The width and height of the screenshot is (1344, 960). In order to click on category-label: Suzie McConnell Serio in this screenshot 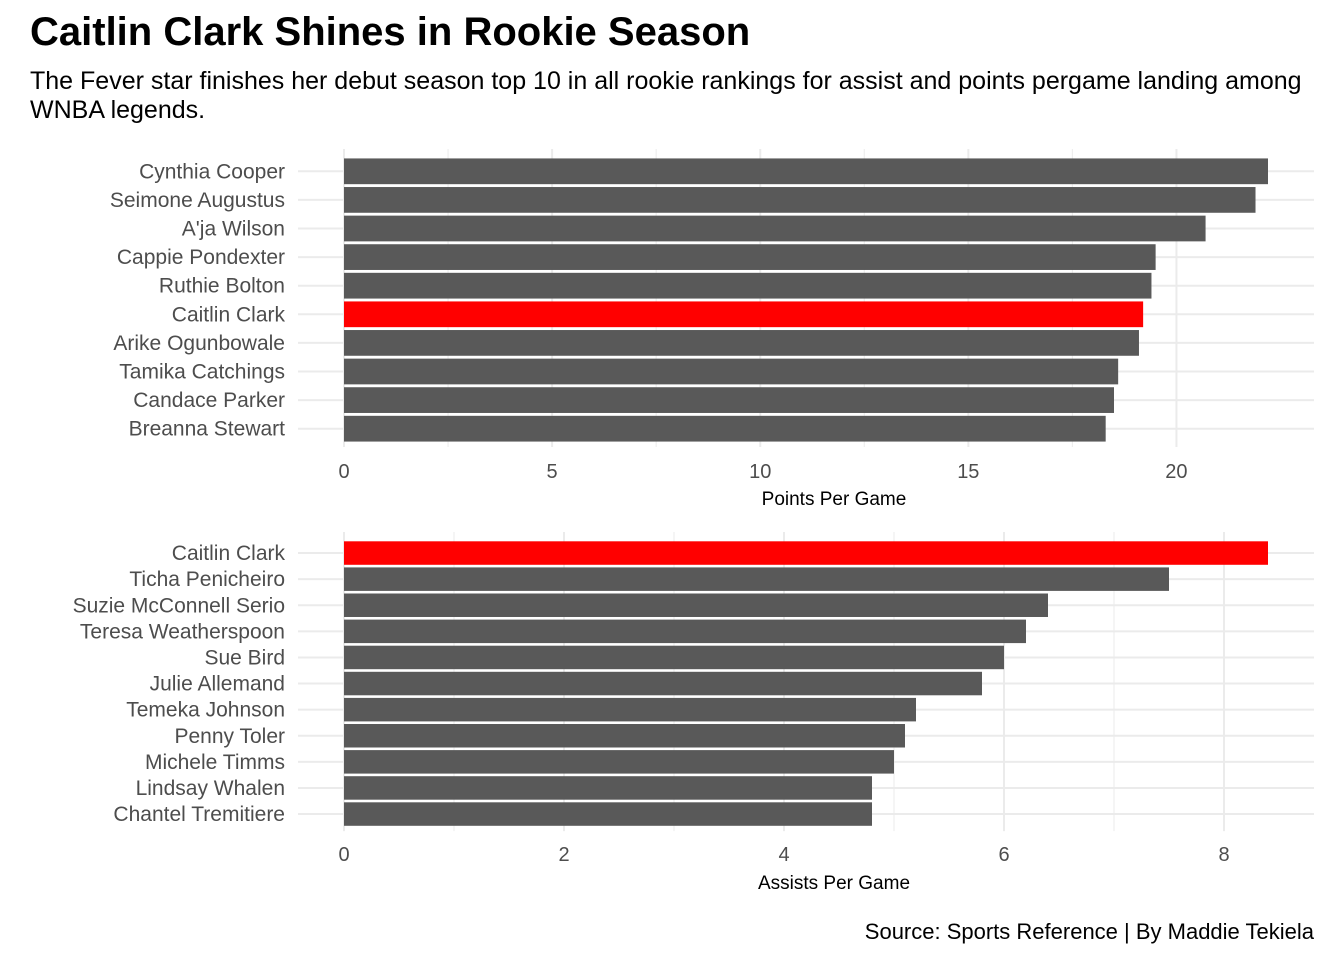, I will do `click(179, 605)`.